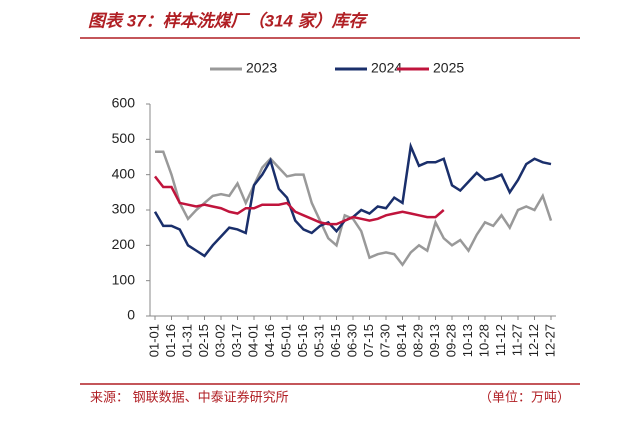 The height and width of the screenshot is (423, 640). I want to click on x-tick-label: 08-14, so click(401, 340).